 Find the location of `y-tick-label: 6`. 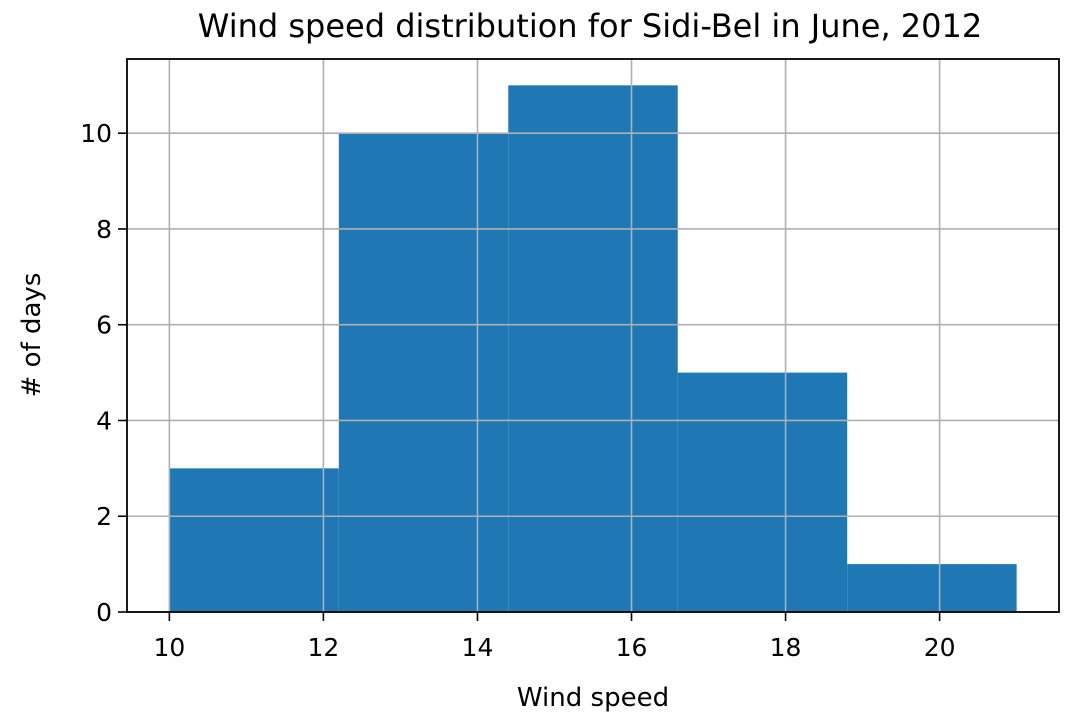

y-tick-label: 6 is located at coordinates (104, 325).